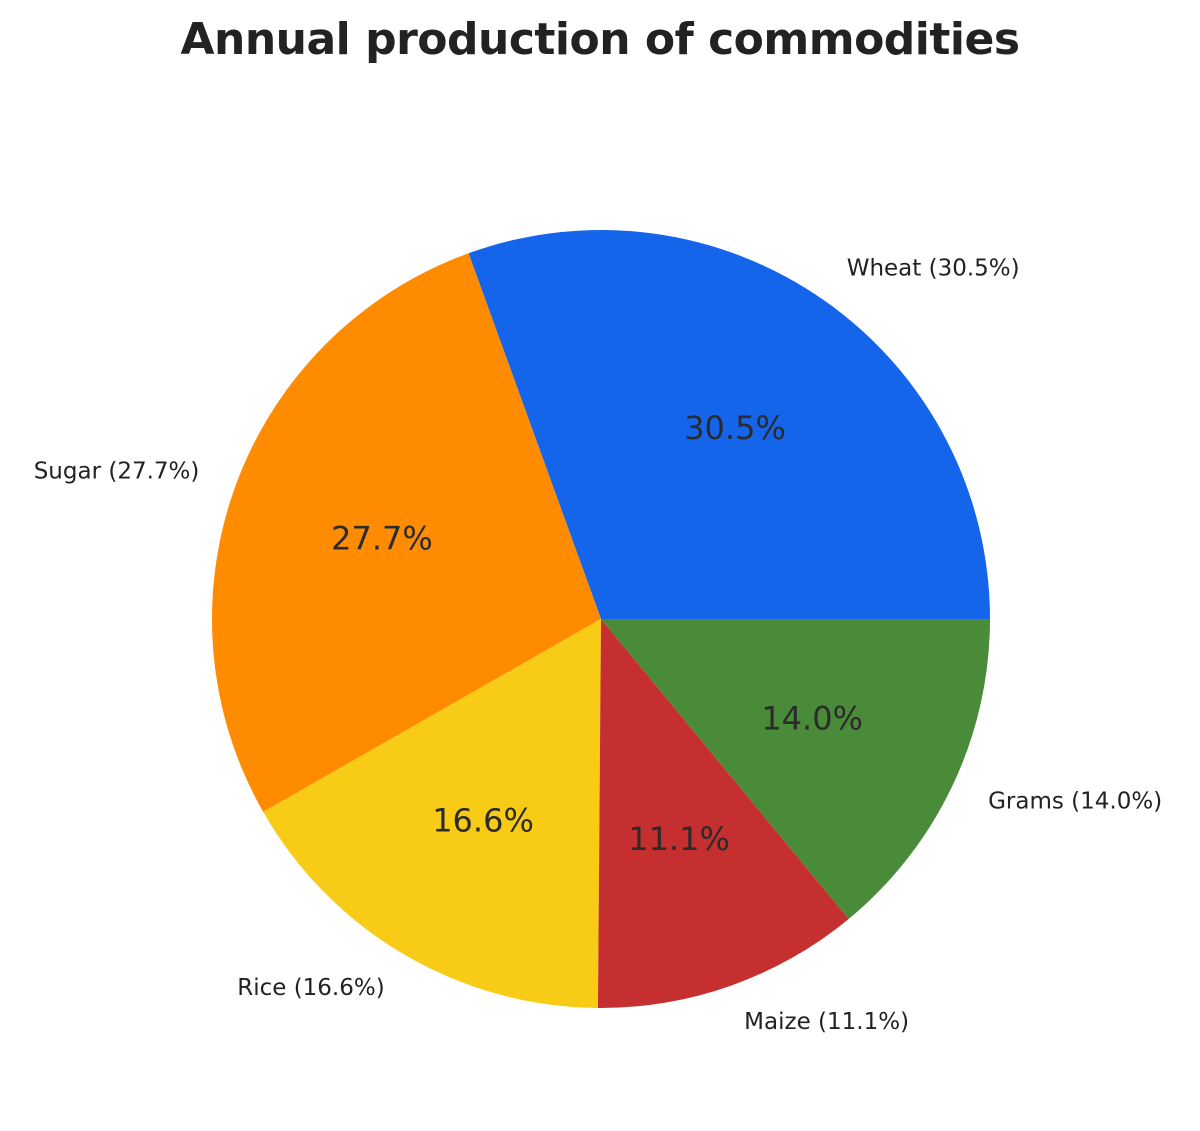 The width and height of the screenshot is (1200, 1131). Describe the element at coordinates (812, 718) in the screenshot. I see `pct-label-grams: 14.0%` at that location.